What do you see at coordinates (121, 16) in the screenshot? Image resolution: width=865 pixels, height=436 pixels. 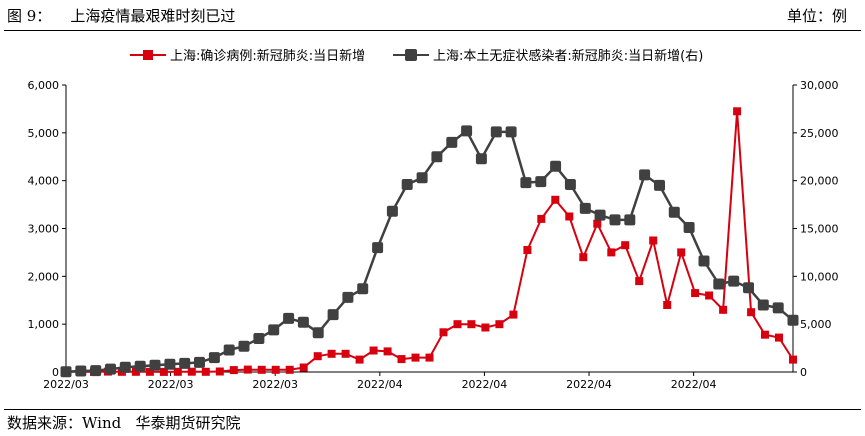 I see `figure-title: 图 9： 上海疫情最艰难时刻已过` at bounding box center [121, 16].